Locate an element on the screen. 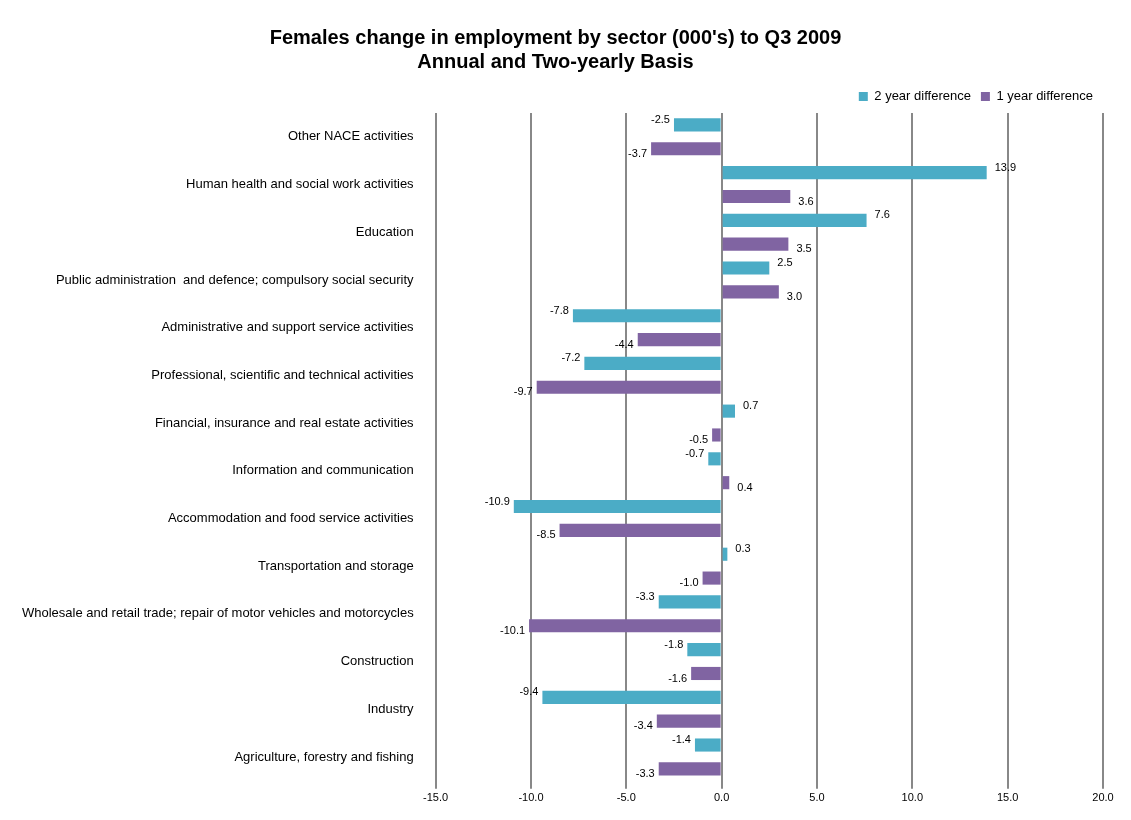  data-label: -10.9 is located at coordinates (497, 500).